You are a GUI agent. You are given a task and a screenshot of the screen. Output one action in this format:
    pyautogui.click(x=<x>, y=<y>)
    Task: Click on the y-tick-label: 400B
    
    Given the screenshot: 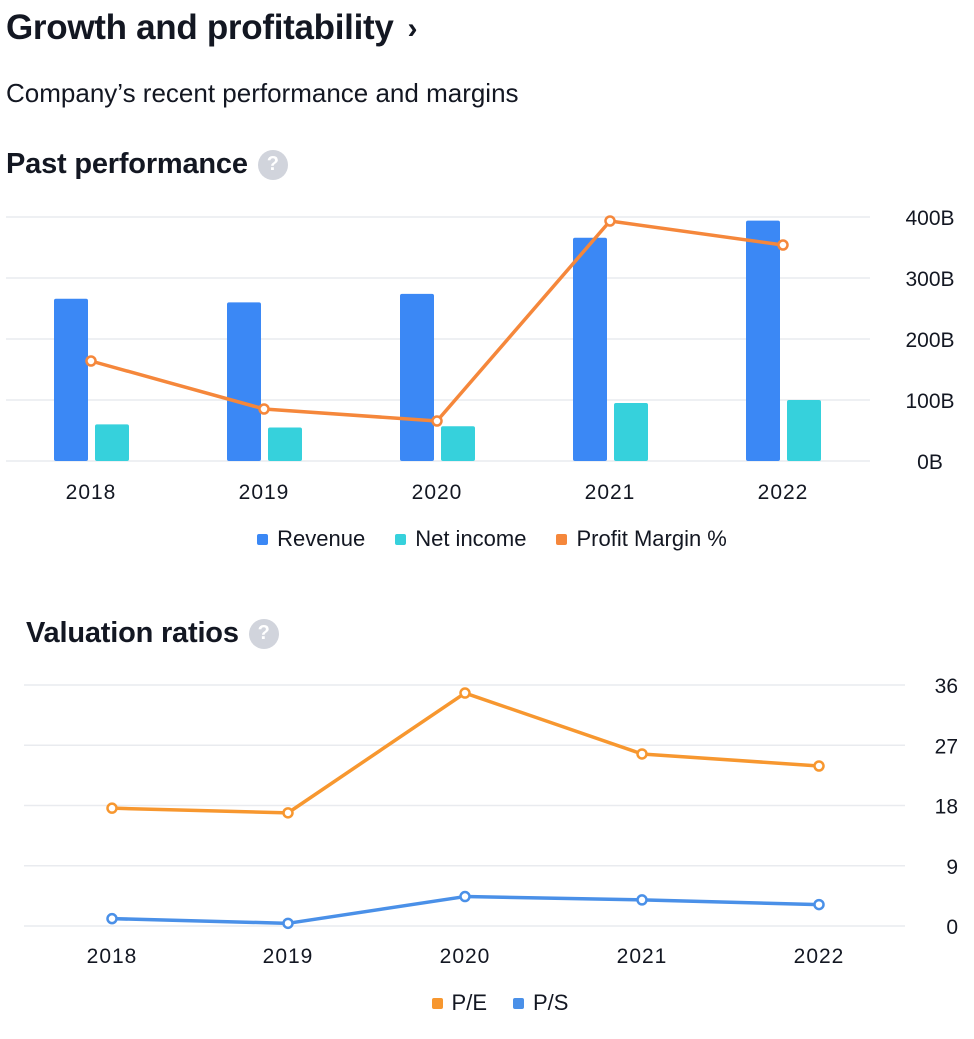 What is the action you would take?
    pyautogui.click(x=929, y=218)
    